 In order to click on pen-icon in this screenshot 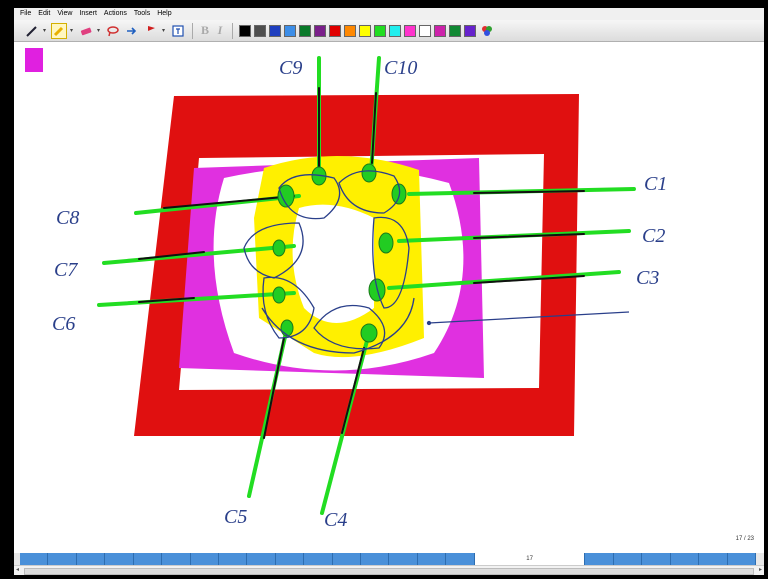, I will do `click(32, 31)`.